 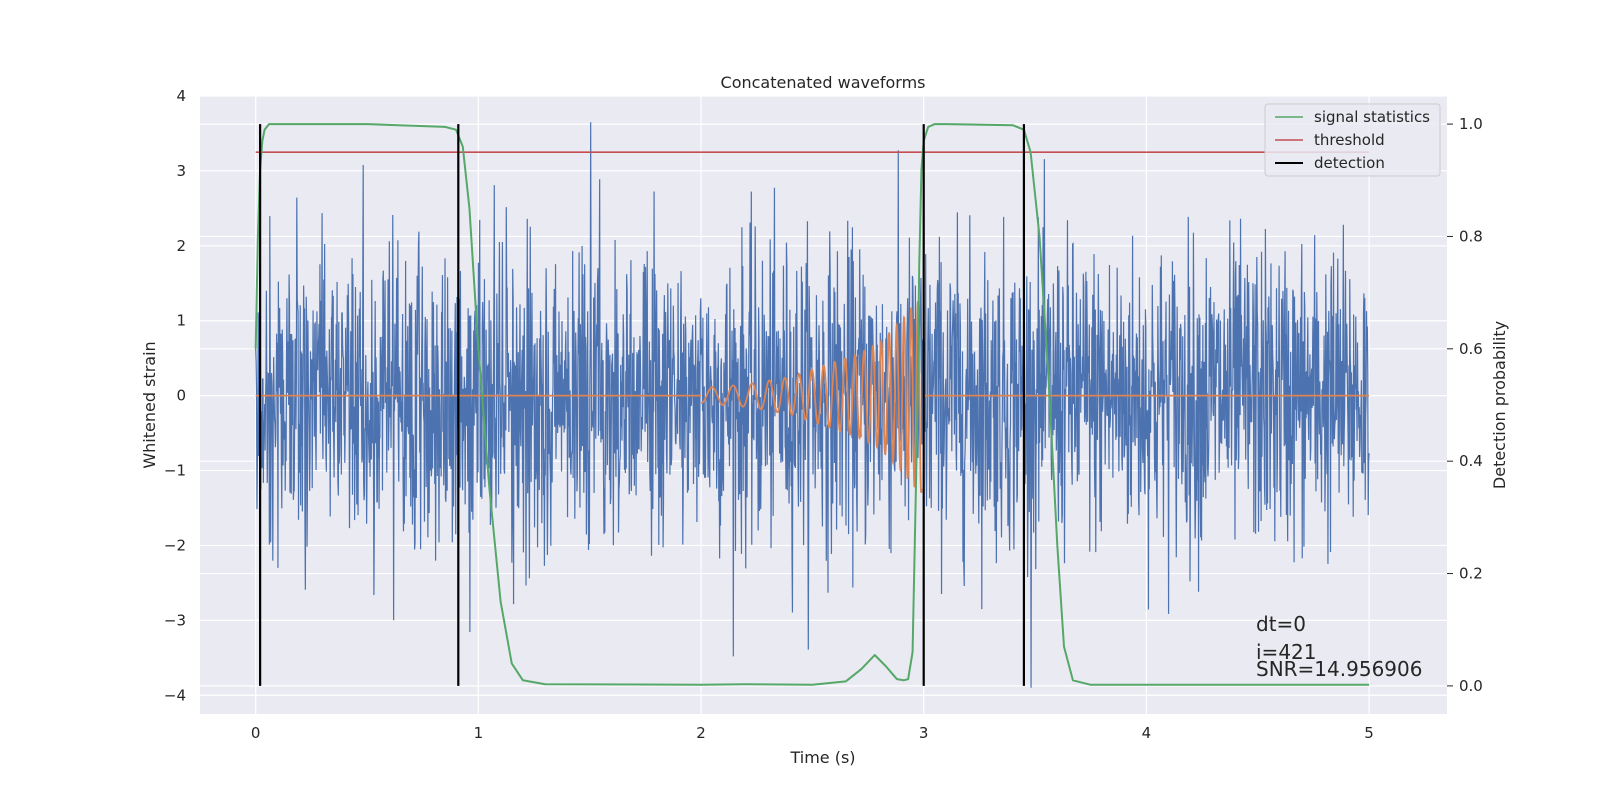 I want to click on legend-box, so click(x=1352, y=140).